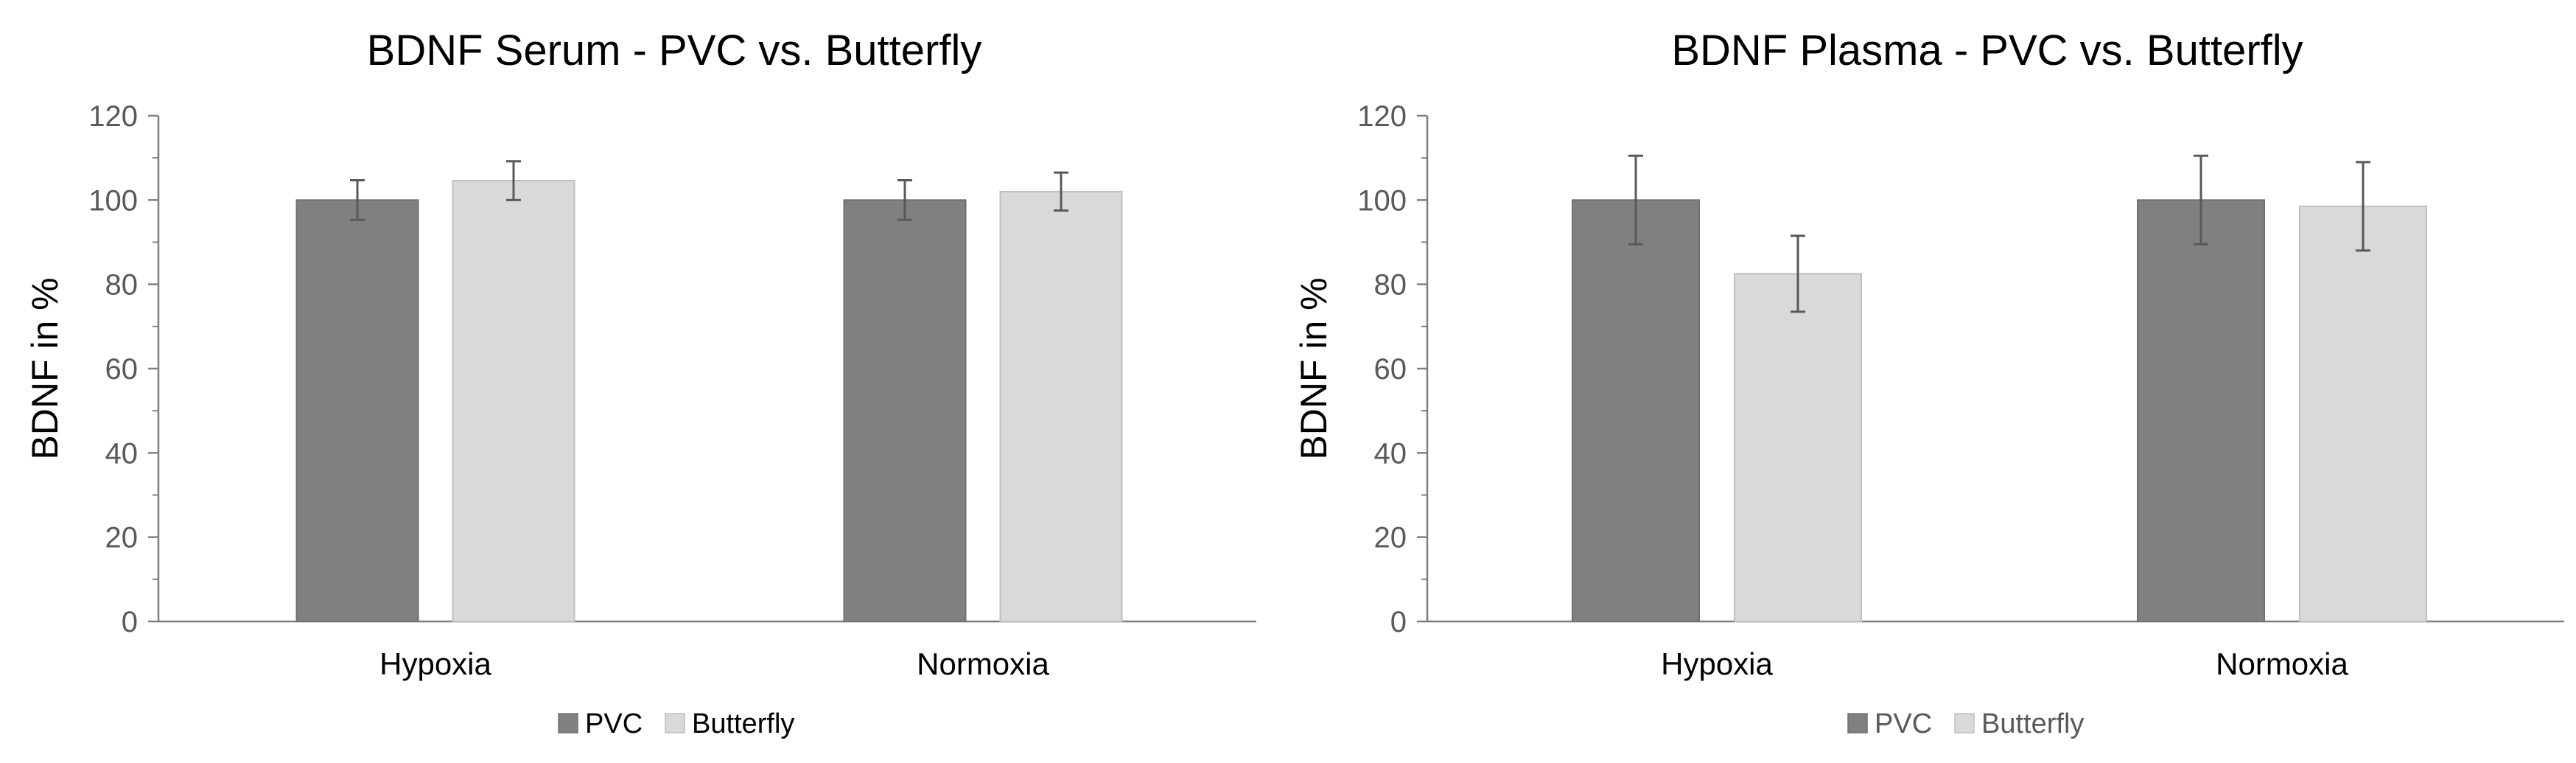 The image size is (2576, 763). Describe the element at coordinates (674, 50) in the screenshot. I see `chart-title: BDNF Serum - PVC vs. Butterfly` at that location.